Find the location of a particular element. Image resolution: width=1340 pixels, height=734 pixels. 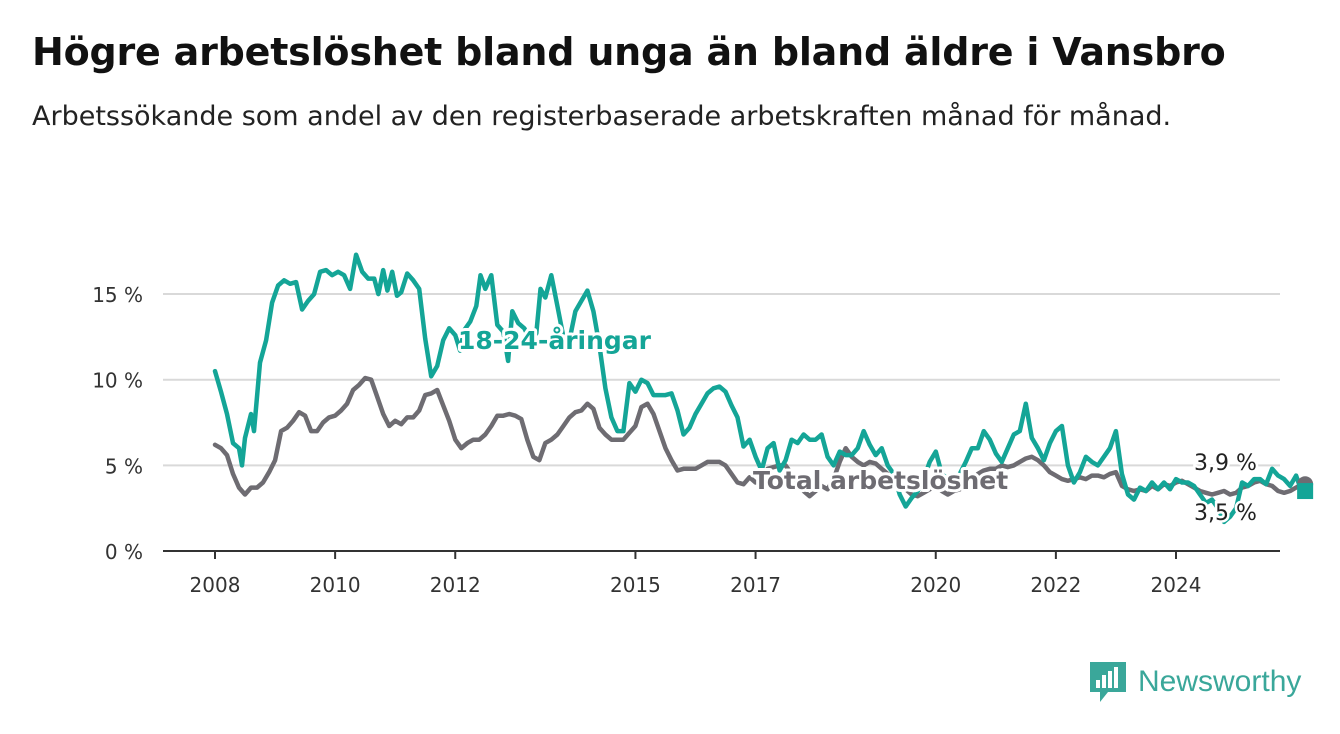

x-tick-label: 2012 is located at coordinates (455, 585).